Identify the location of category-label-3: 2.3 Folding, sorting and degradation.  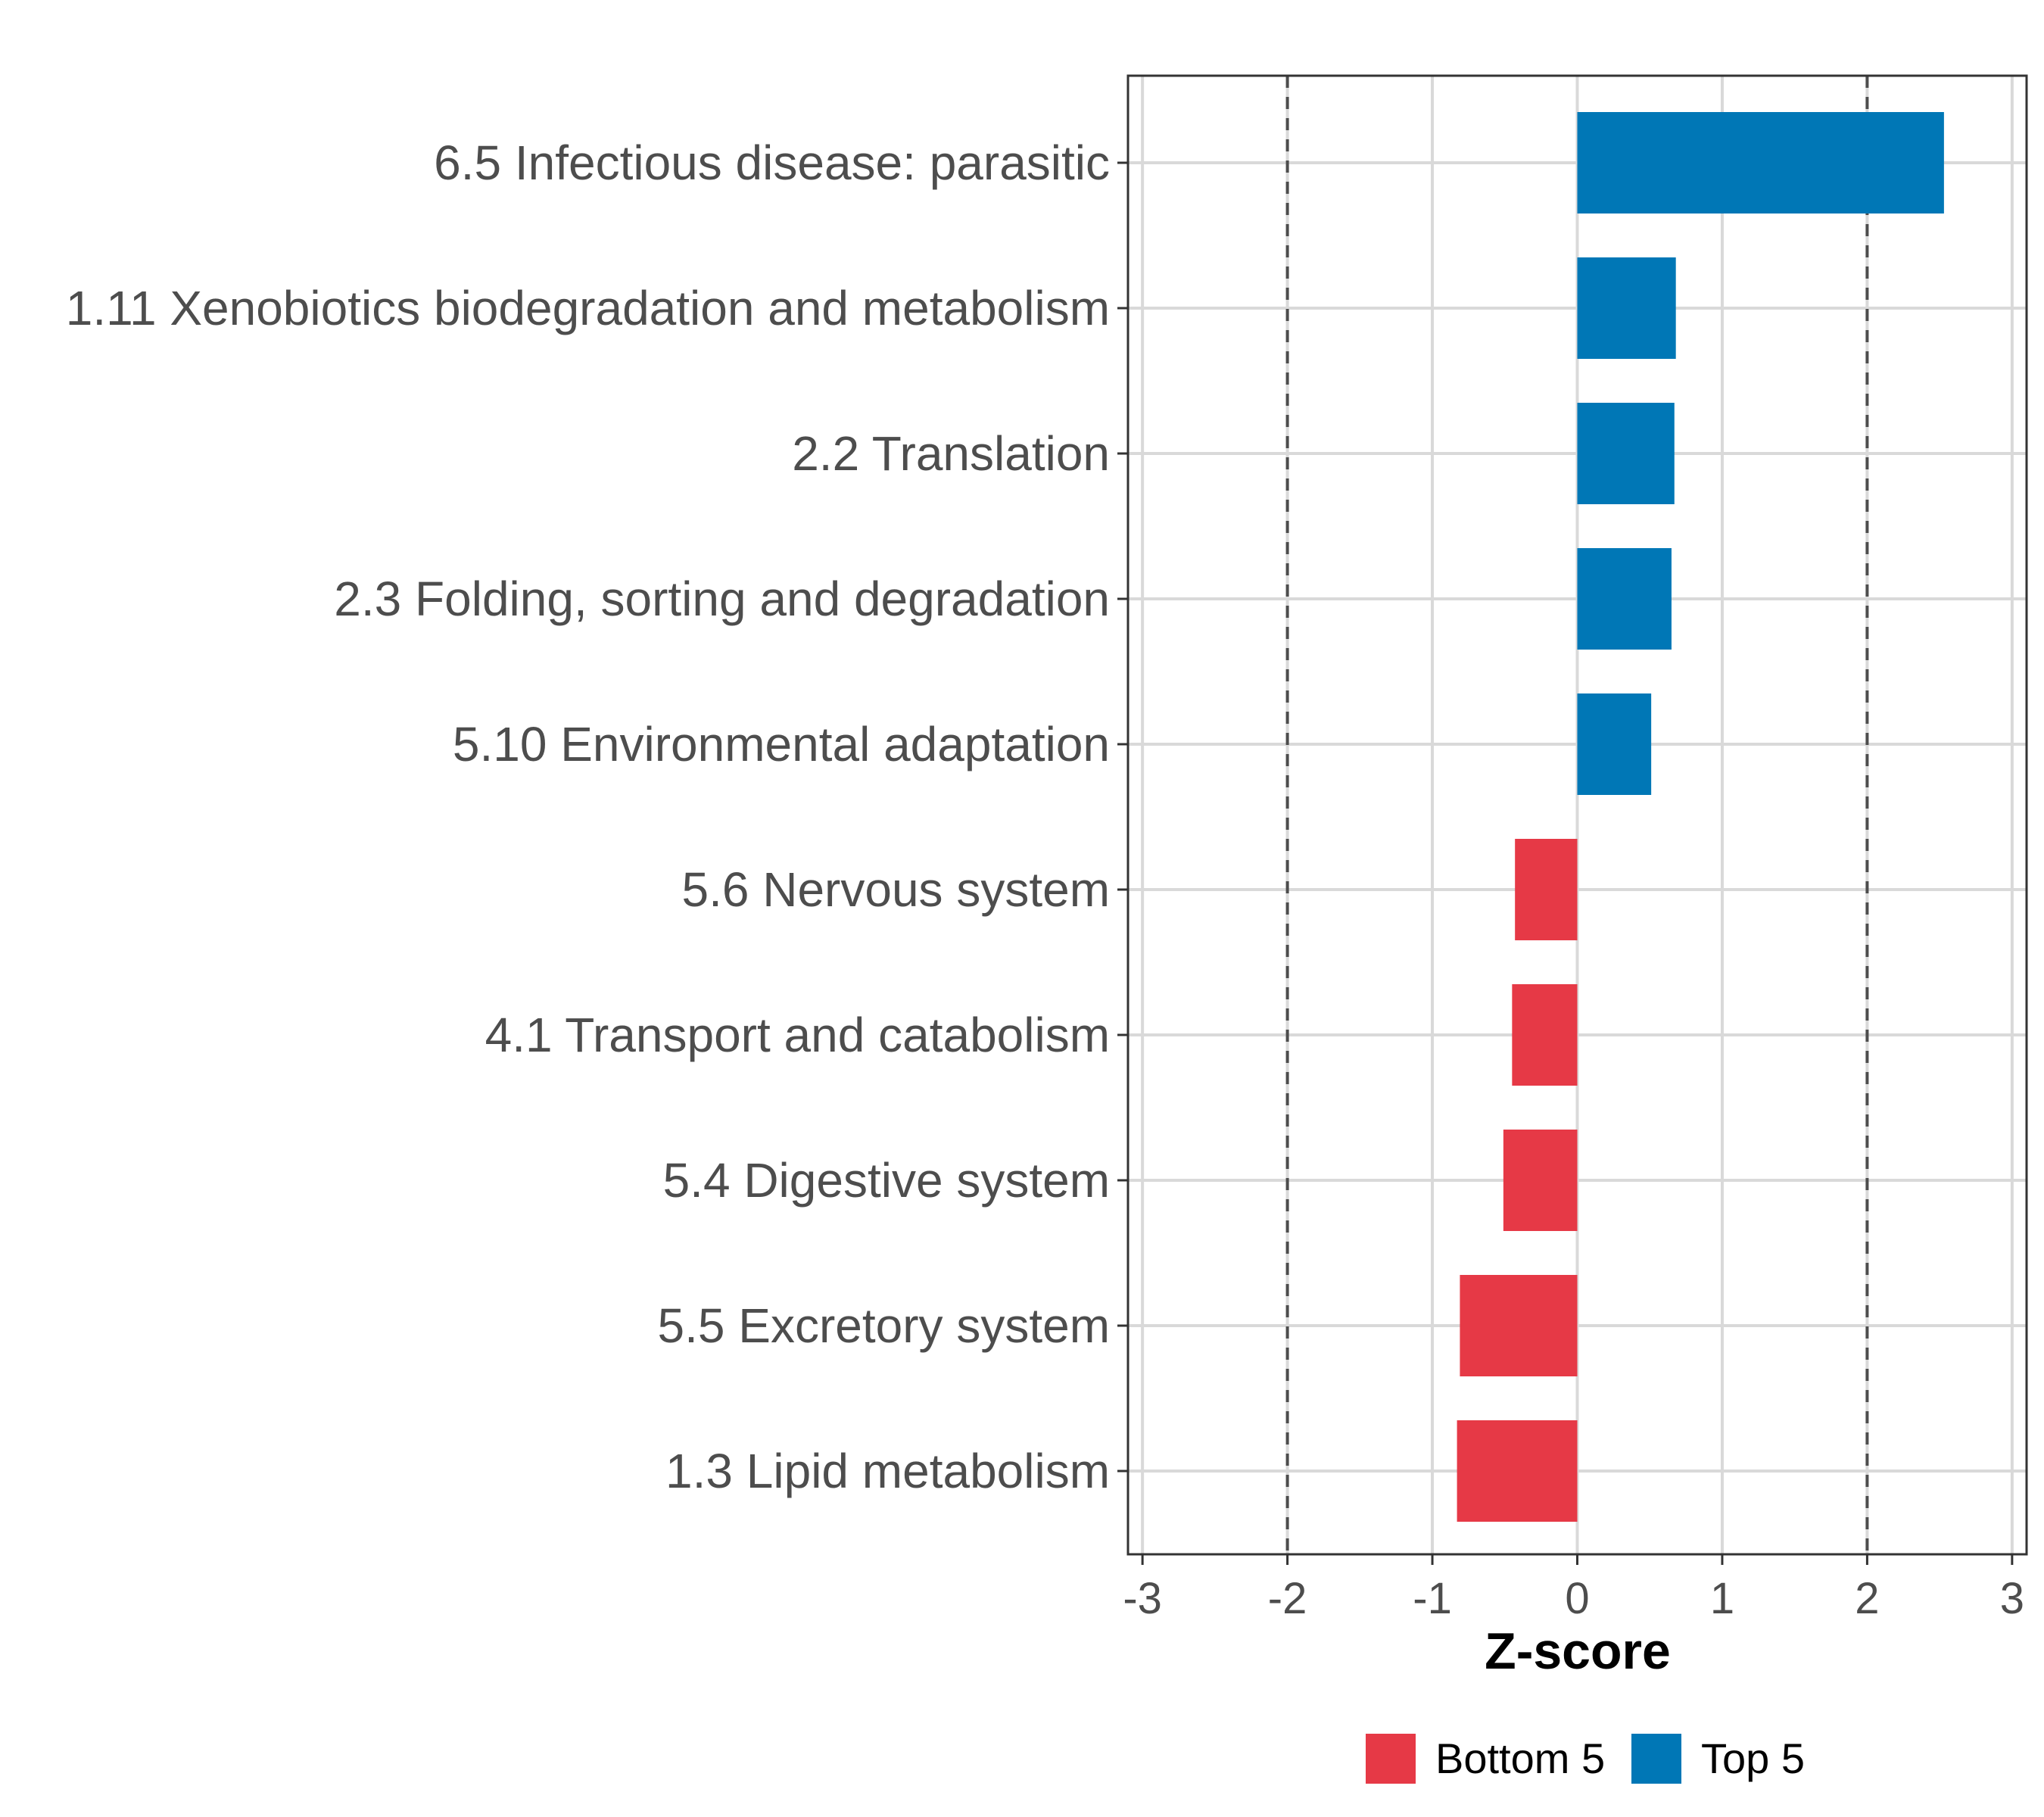
(722, 599).